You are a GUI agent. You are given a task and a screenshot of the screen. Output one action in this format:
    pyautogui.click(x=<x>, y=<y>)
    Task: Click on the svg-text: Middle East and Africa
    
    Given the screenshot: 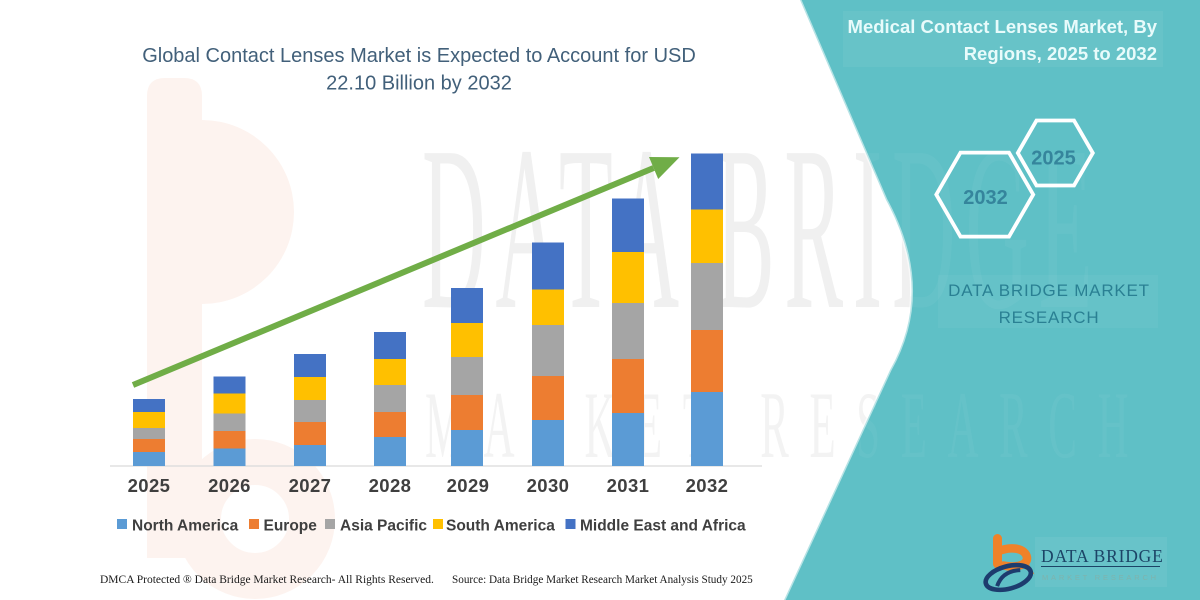 What is the action you would take?
    pyautogui.click(x=663, y=526)
    